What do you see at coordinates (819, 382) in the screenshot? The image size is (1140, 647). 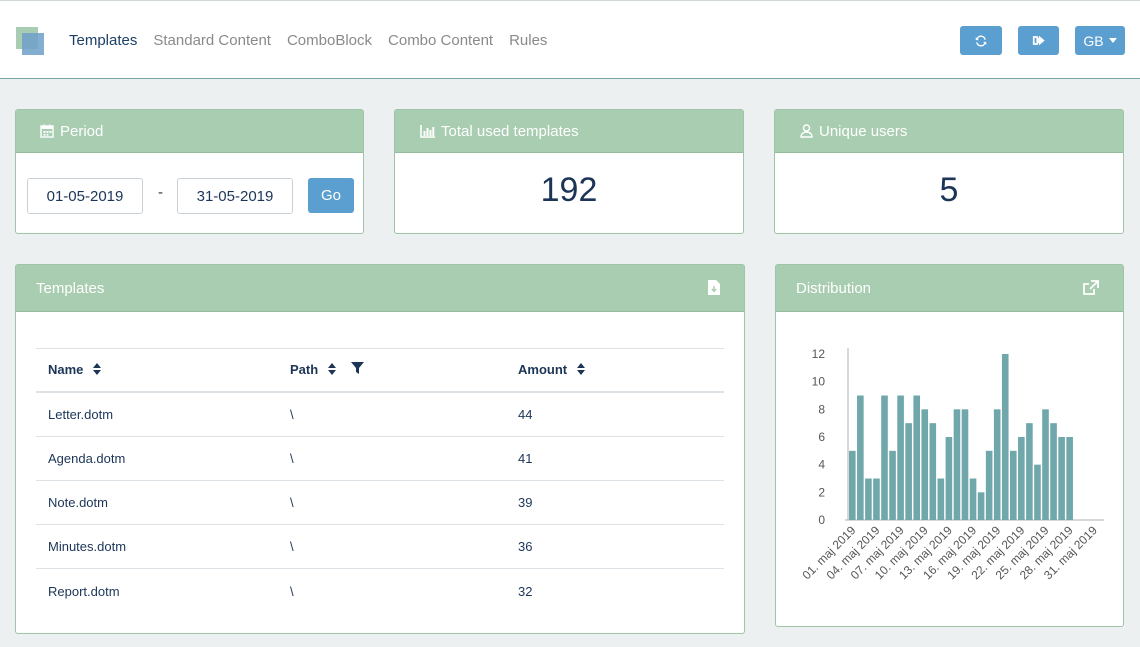 I see `y-tick-label: 10` at bounding box center [819, 382].